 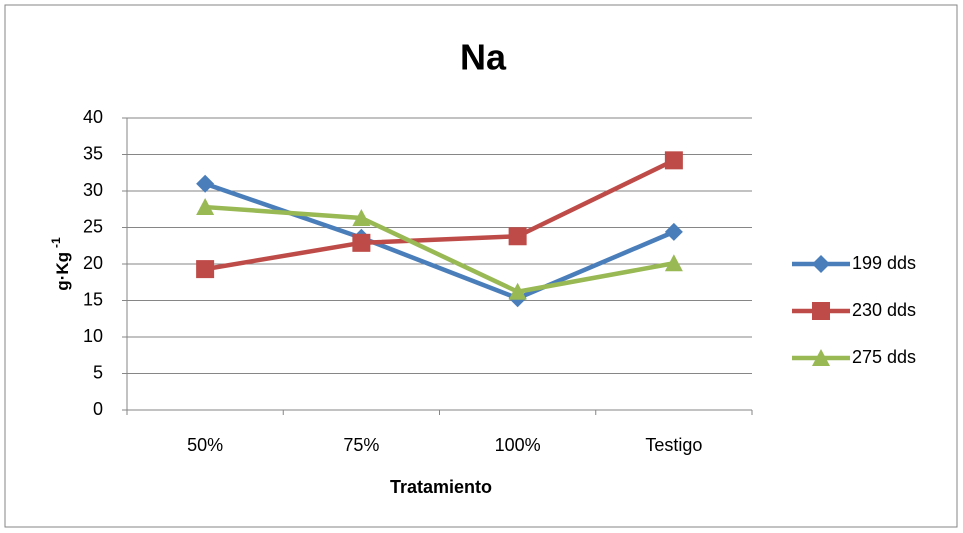 What do you see at coordinates (884, 310) in the screenshot?
I see `legend-label: 230 dds` at bounding box center [884, 310].